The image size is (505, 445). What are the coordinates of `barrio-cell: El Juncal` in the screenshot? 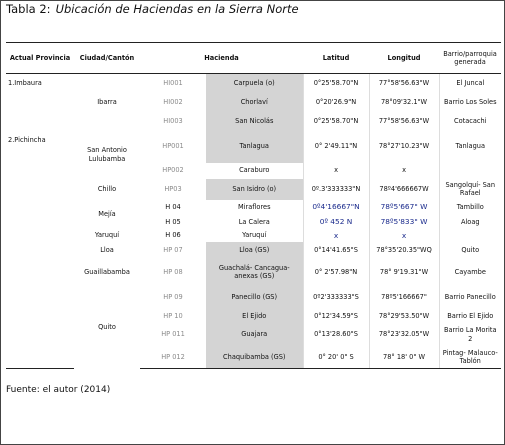 It's located at (470, 83).